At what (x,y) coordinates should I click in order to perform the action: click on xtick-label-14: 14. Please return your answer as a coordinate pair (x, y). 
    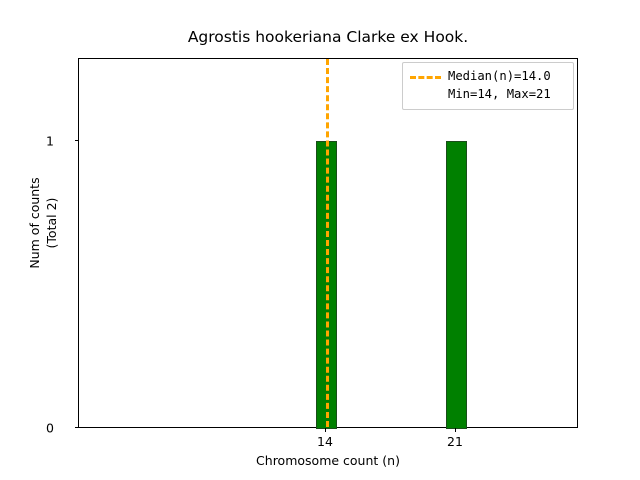
    Looking at the image, I should click on (325, 441).